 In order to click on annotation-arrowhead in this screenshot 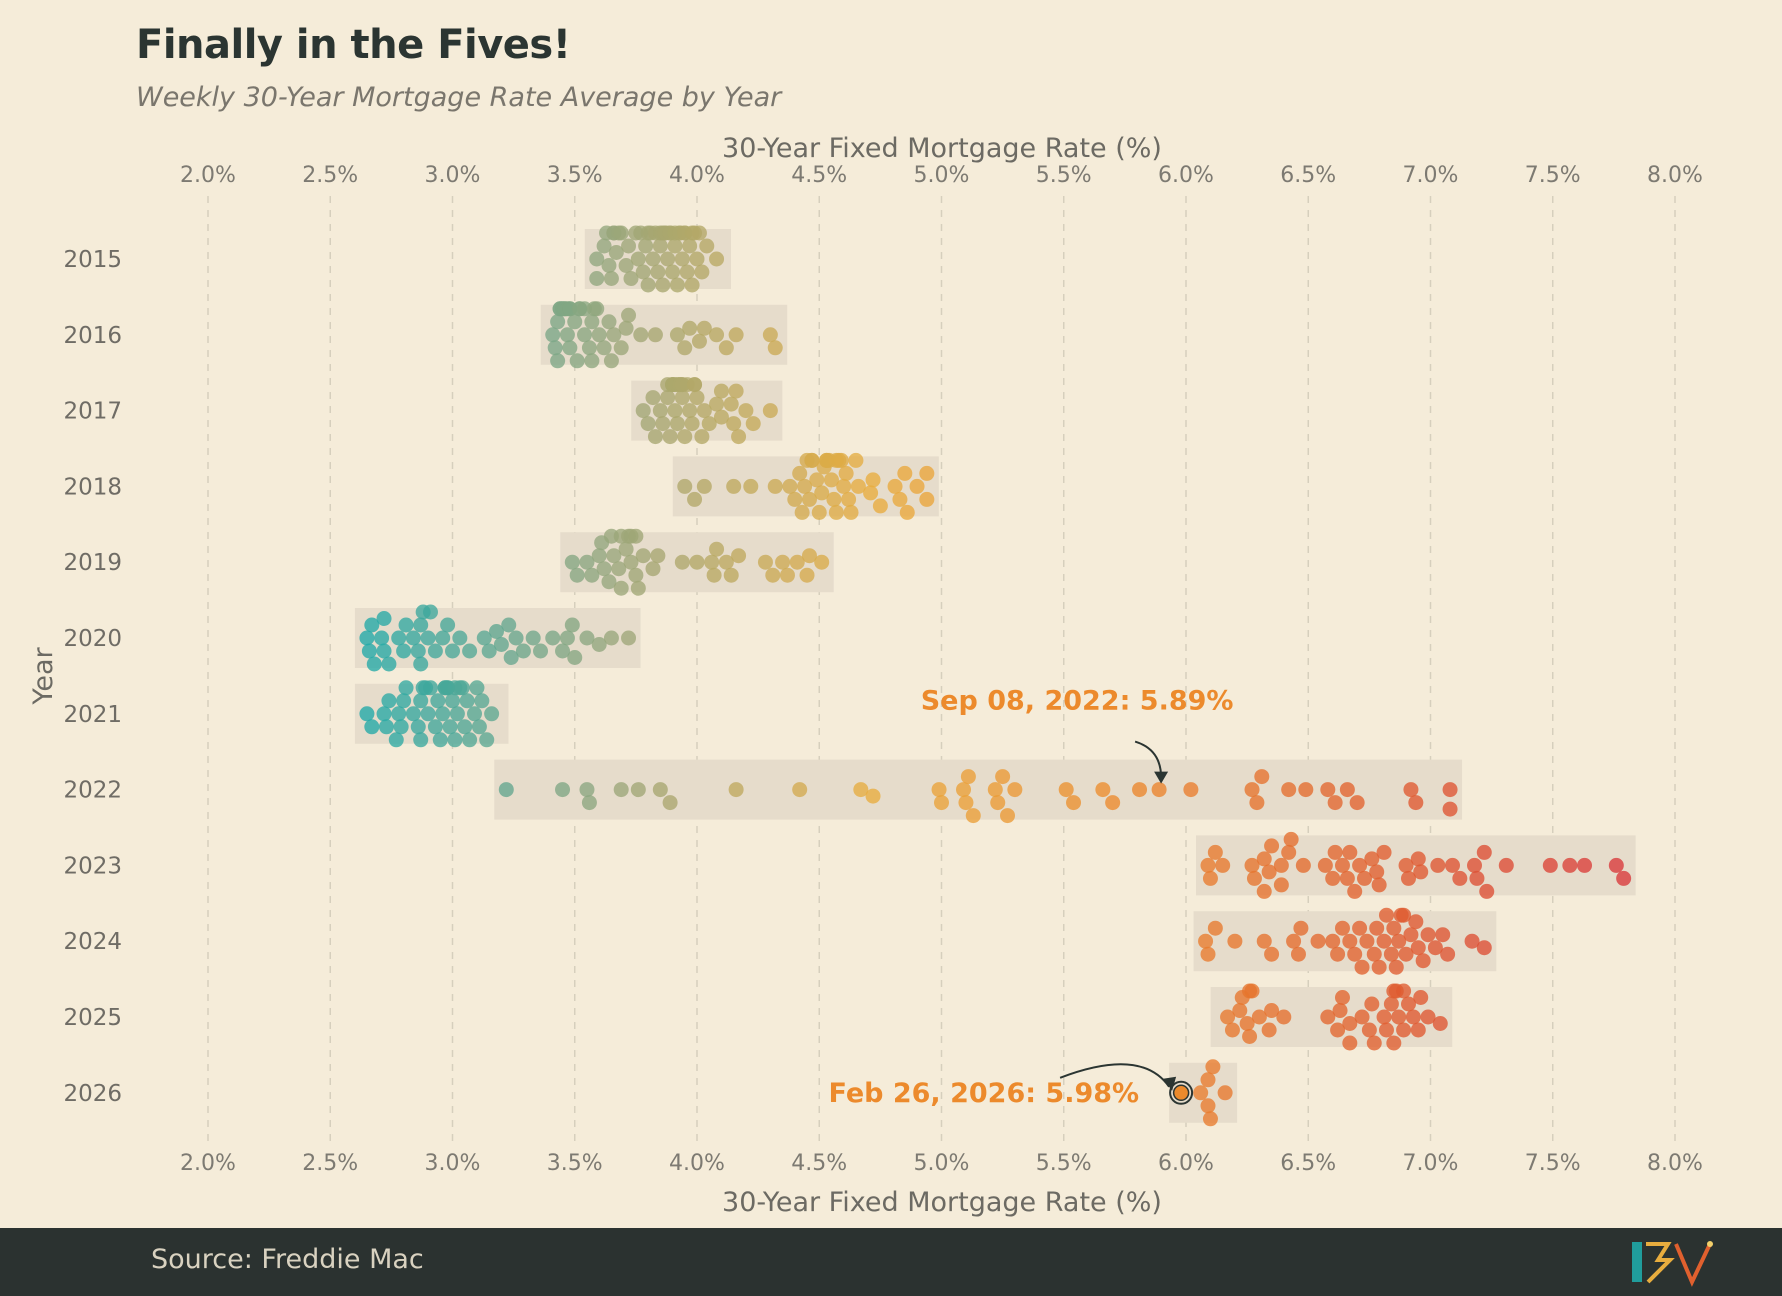, I will do `click(1170, 1083)`.